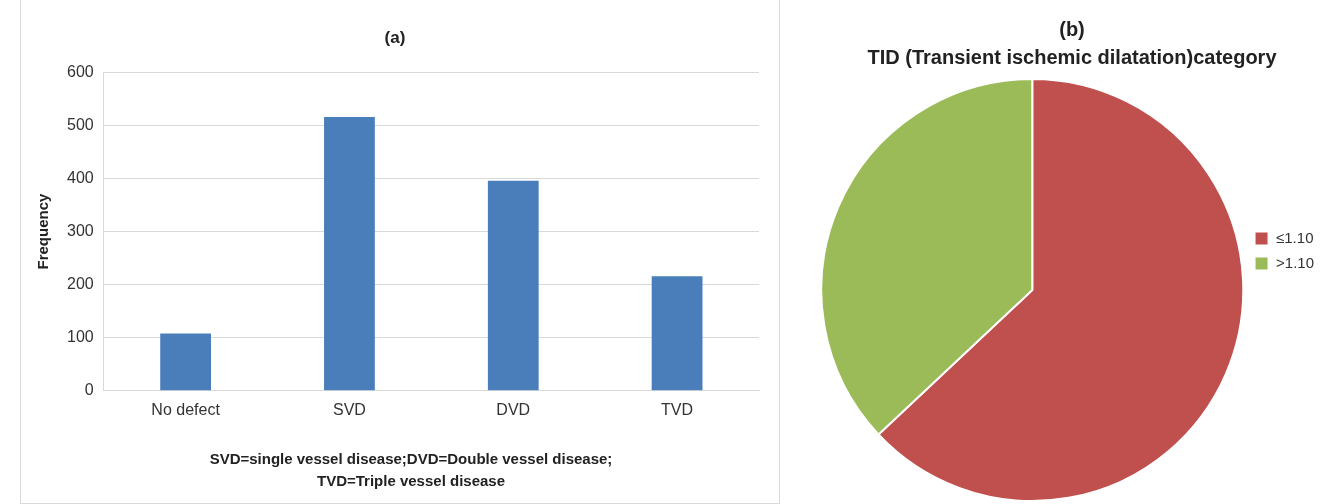 The image size is (1324, 504). Describe the element at coordinates (677, 409) in the screenshot. I see `x-tick-label: TVD` at that location.